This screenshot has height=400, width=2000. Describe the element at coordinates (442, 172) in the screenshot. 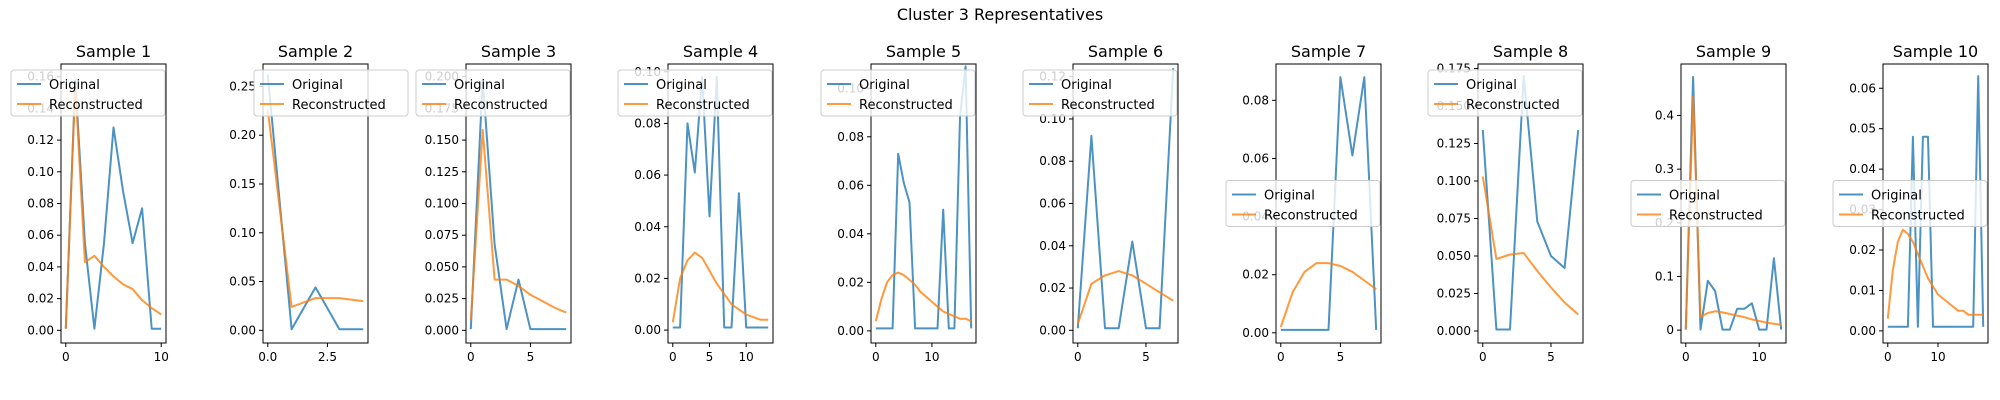

I see `y-tick-label: 0.125` at that location.